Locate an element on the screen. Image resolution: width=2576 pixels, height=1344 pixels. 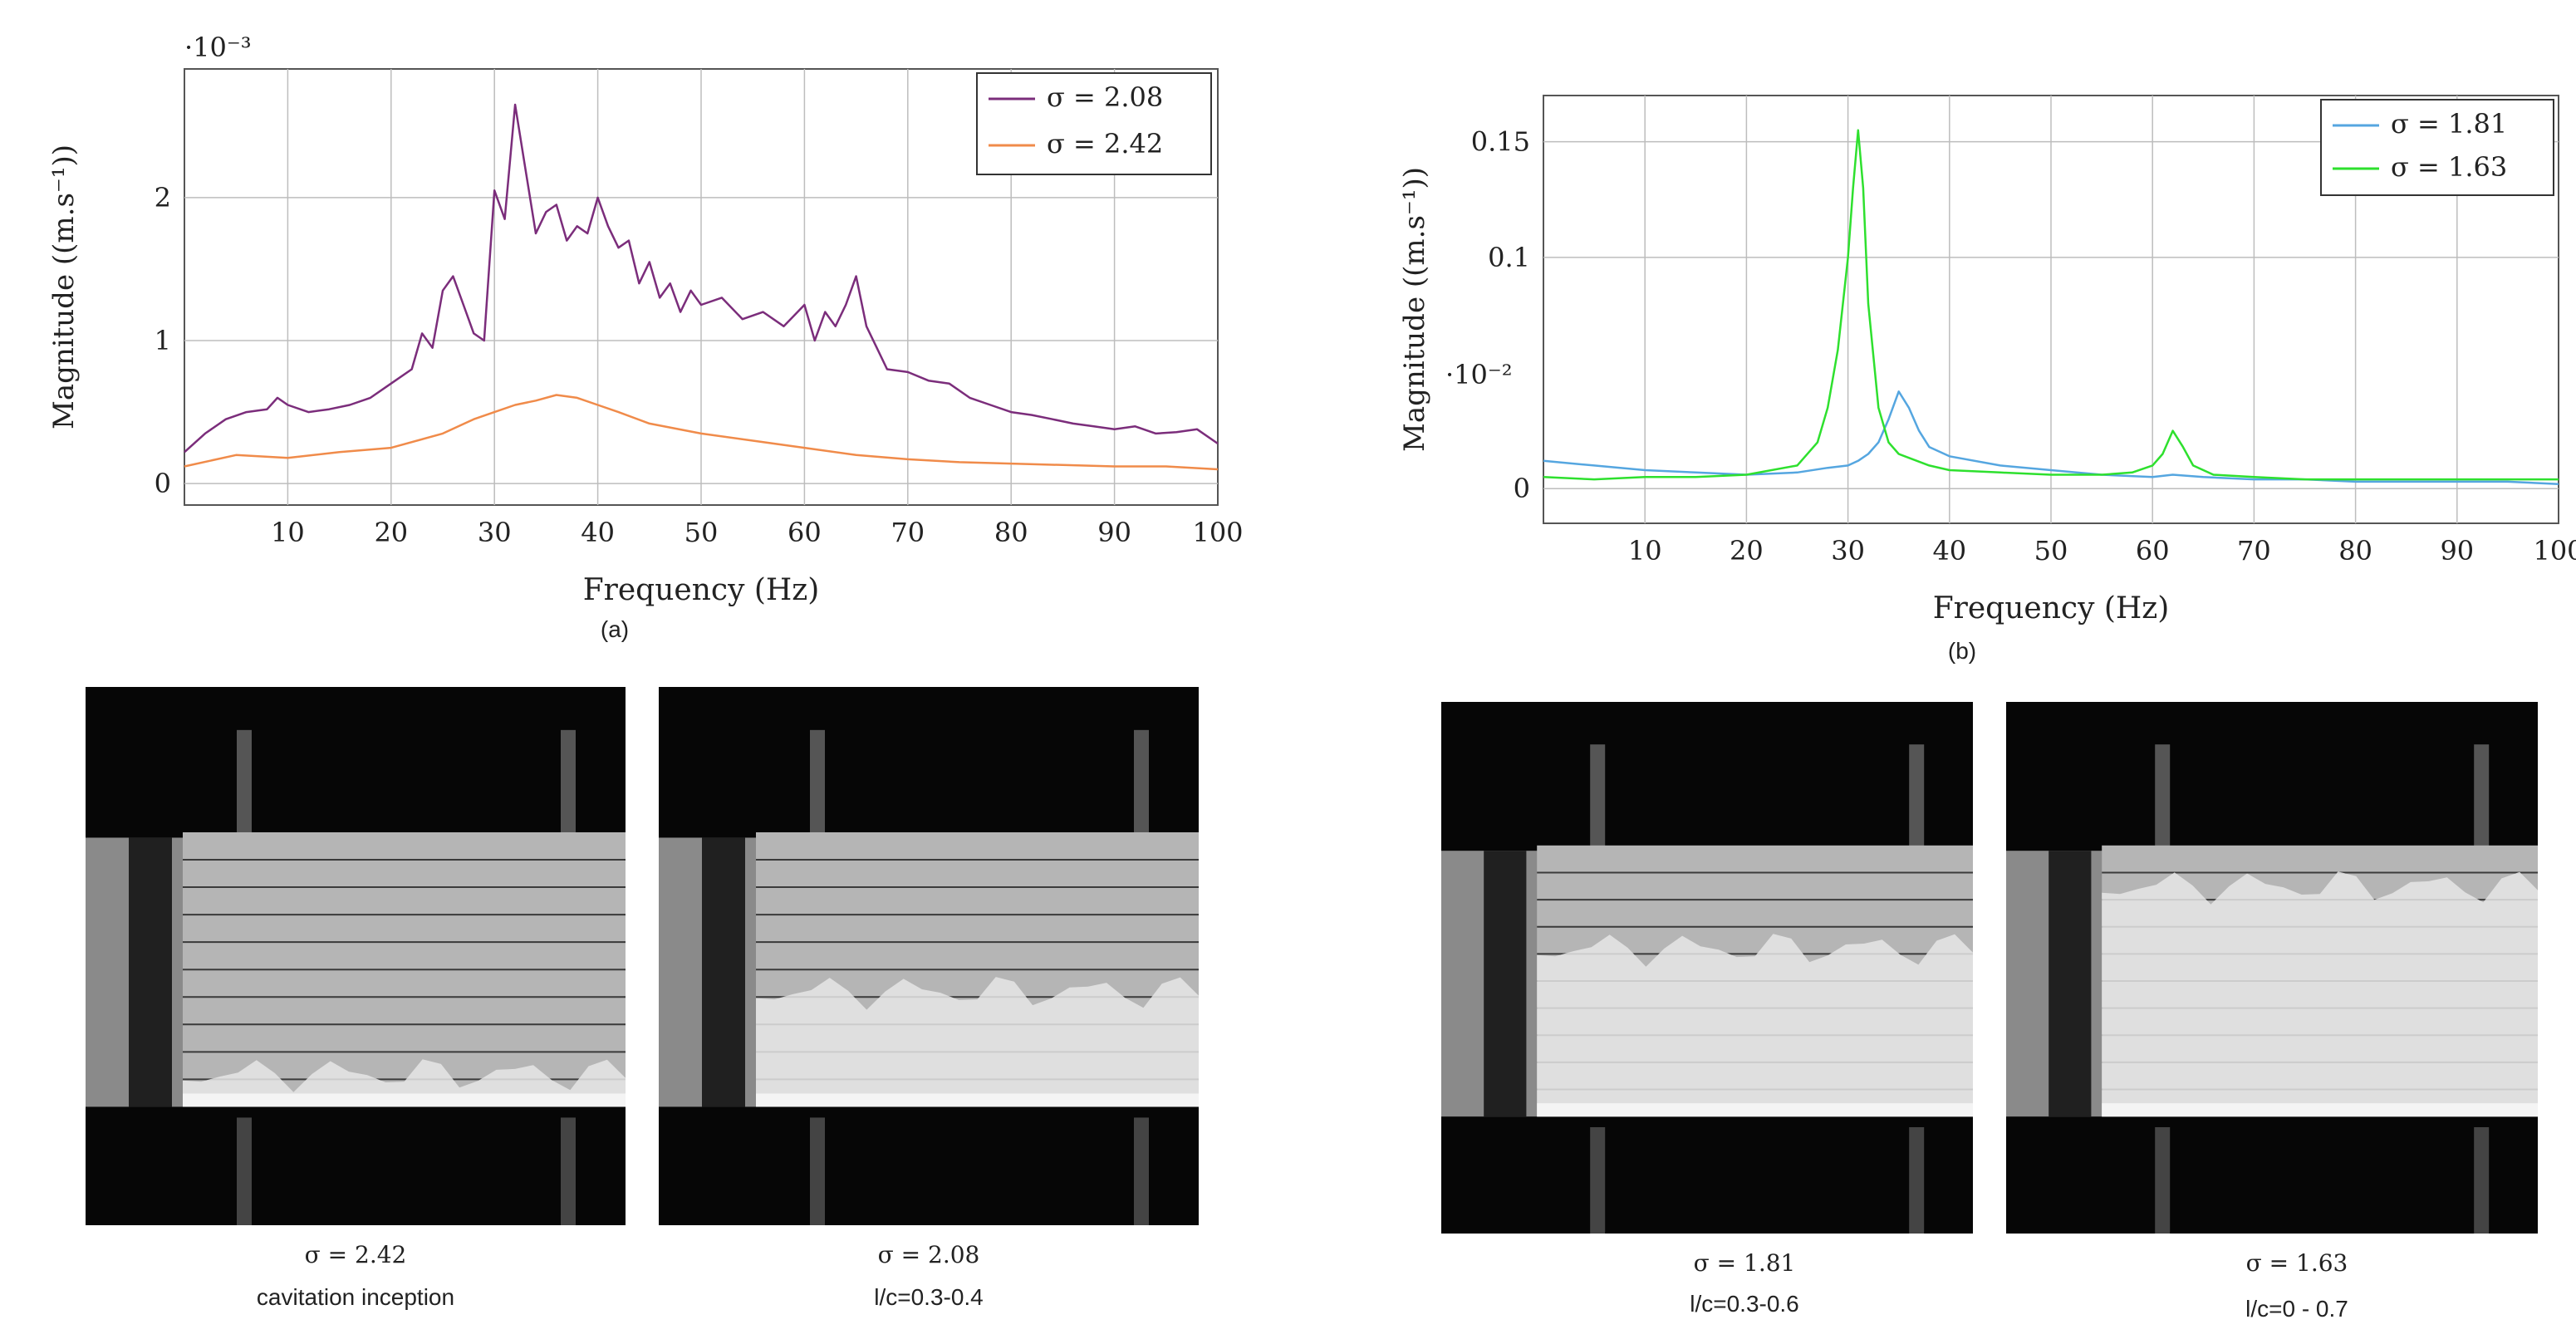
caption-b: (b) is located at coordinates (1962, 651).